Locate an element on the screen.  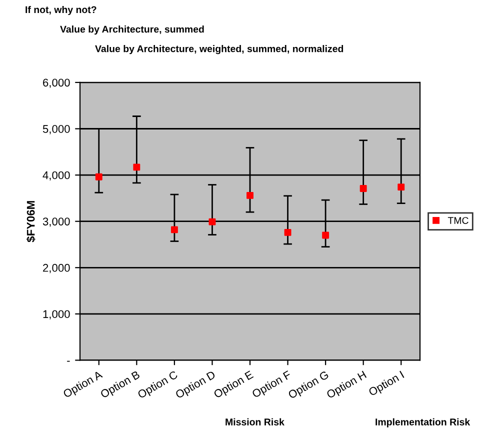
text: Implementation Risk is located at coordinates (423, 423).